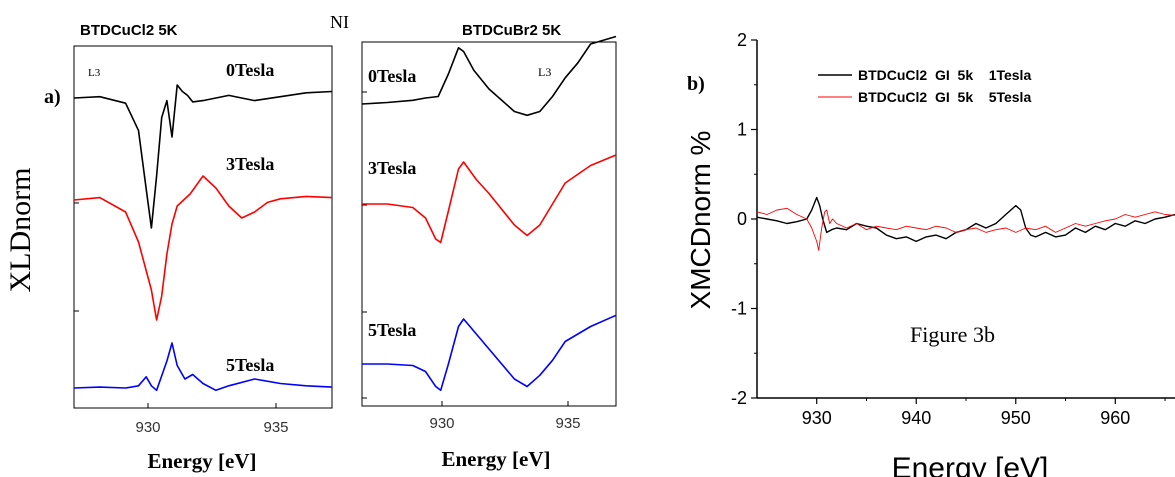 Image resolution: width=1175 pixels, height=477 pixels. I want to click on panel-b-xtick-1: 935, so click(567, 423).